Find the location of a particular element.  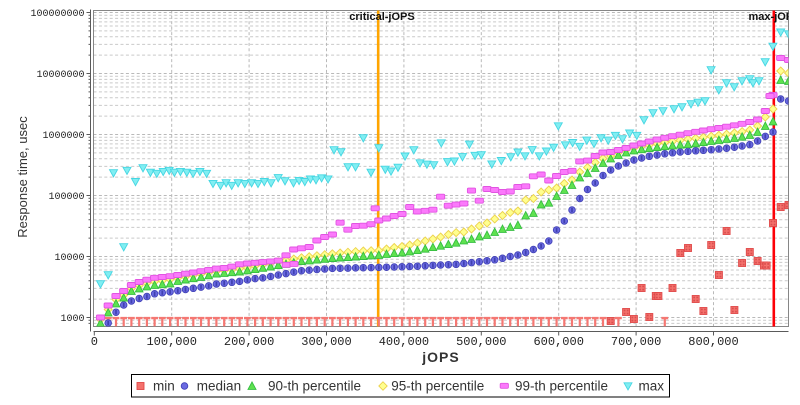

svg-text: 10000 is located at coordinates (69, 258).